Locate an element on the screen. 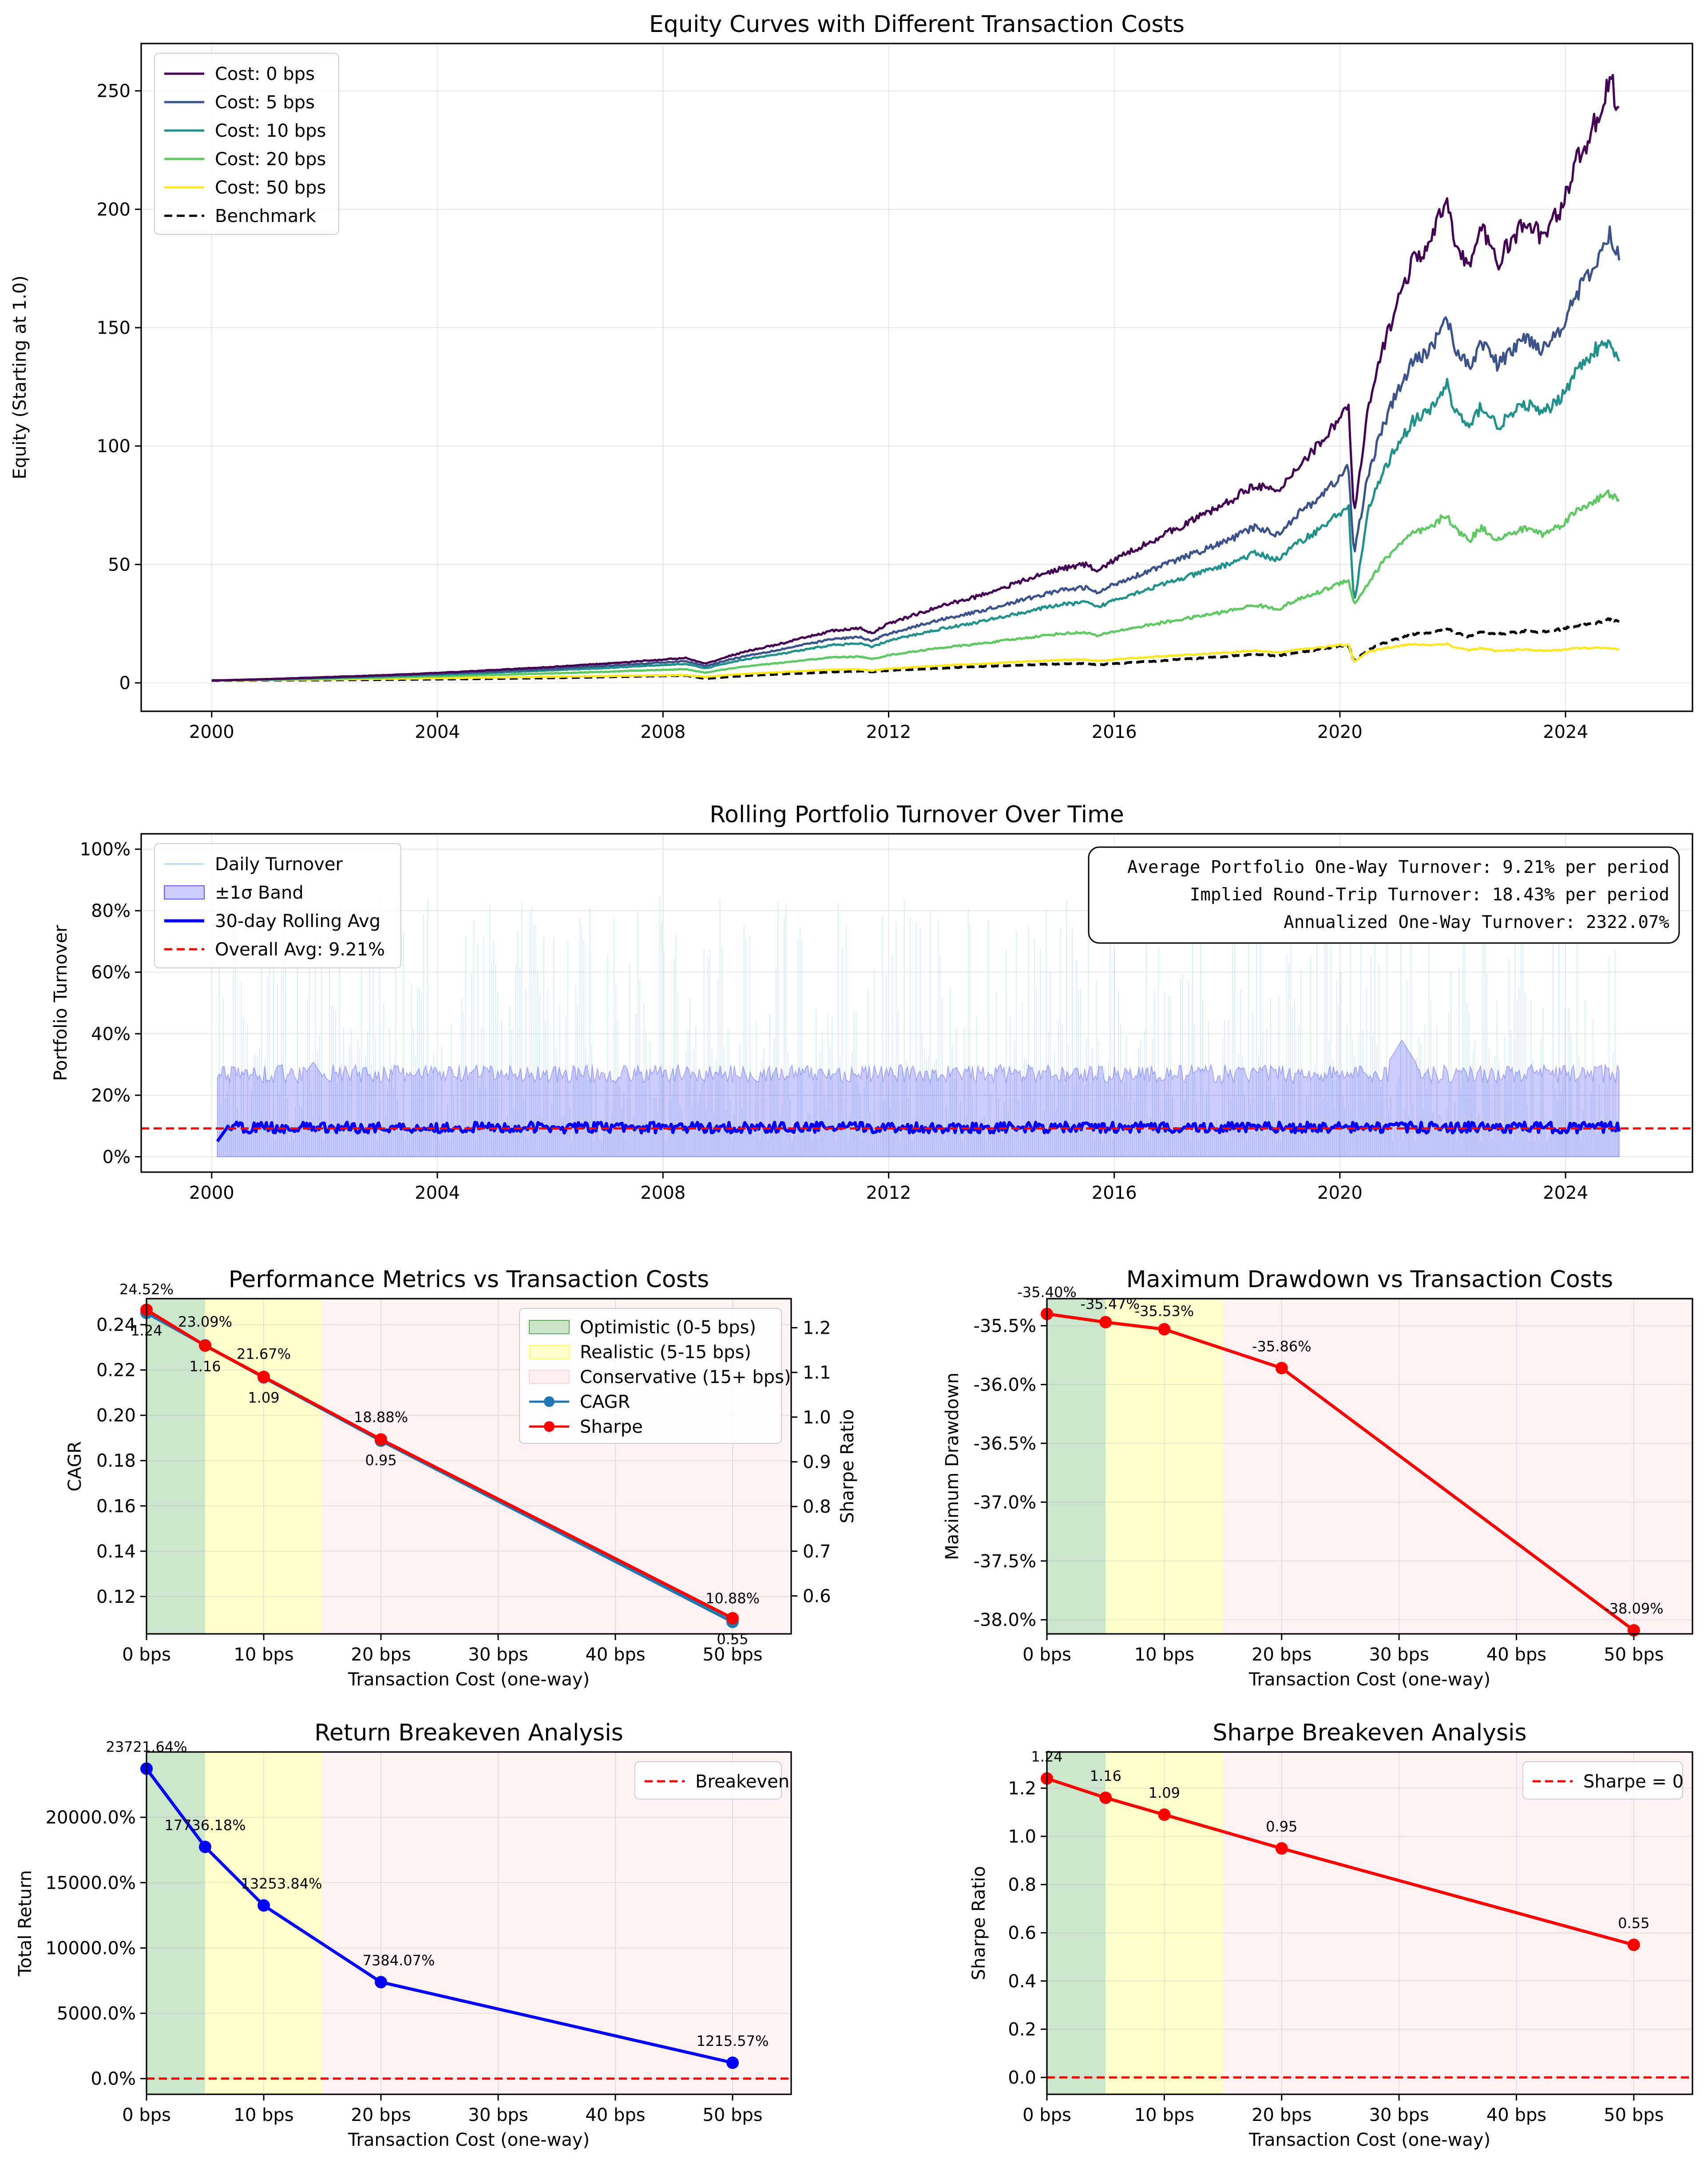  x-tick-label: 2016 is located at coordinates (1114, 1193).